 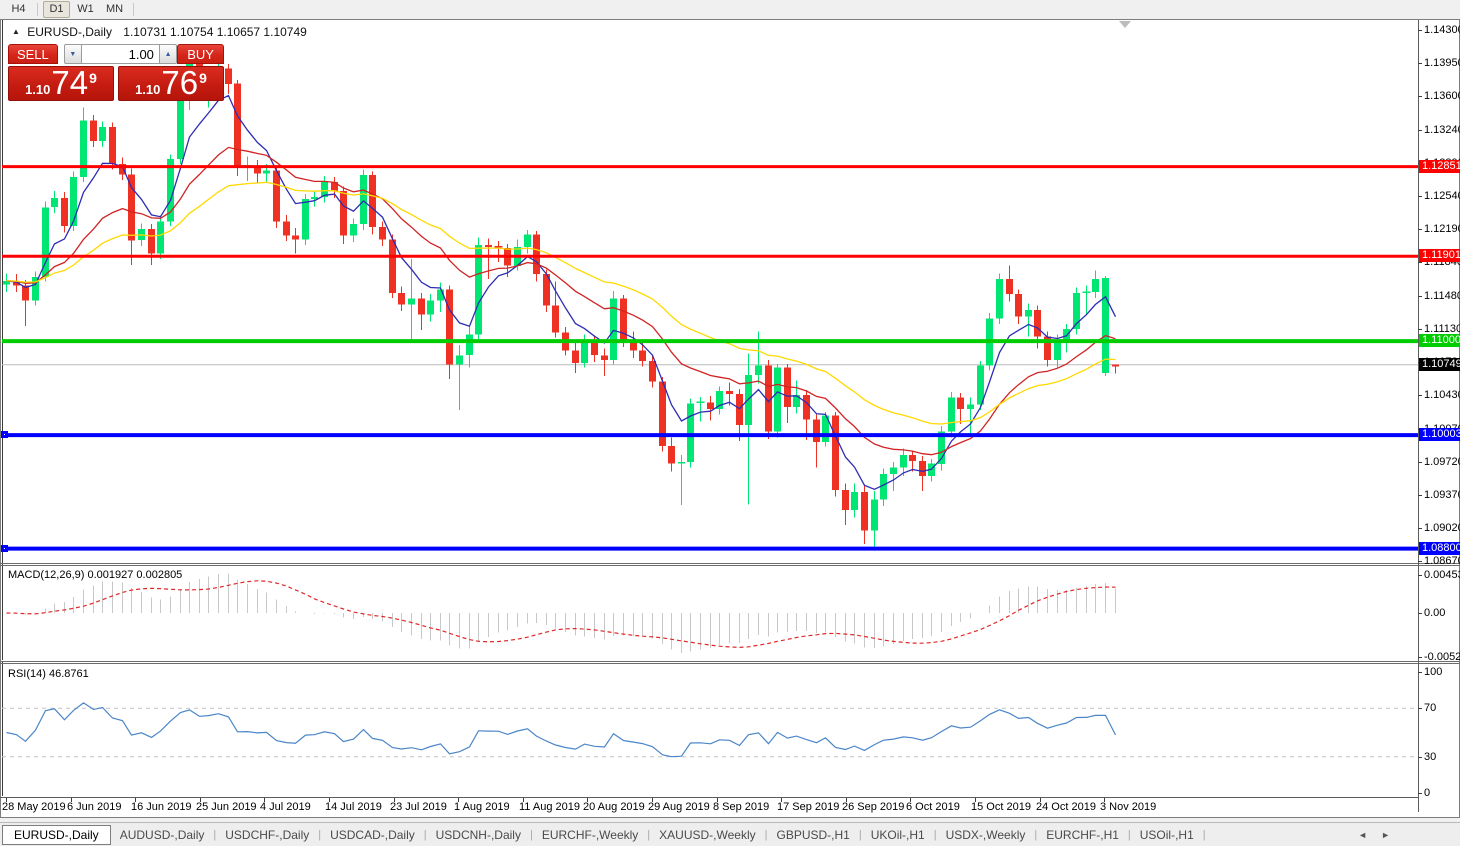 I want to click on price-tick-label: 1.09020, so click(x=1442, y=528).